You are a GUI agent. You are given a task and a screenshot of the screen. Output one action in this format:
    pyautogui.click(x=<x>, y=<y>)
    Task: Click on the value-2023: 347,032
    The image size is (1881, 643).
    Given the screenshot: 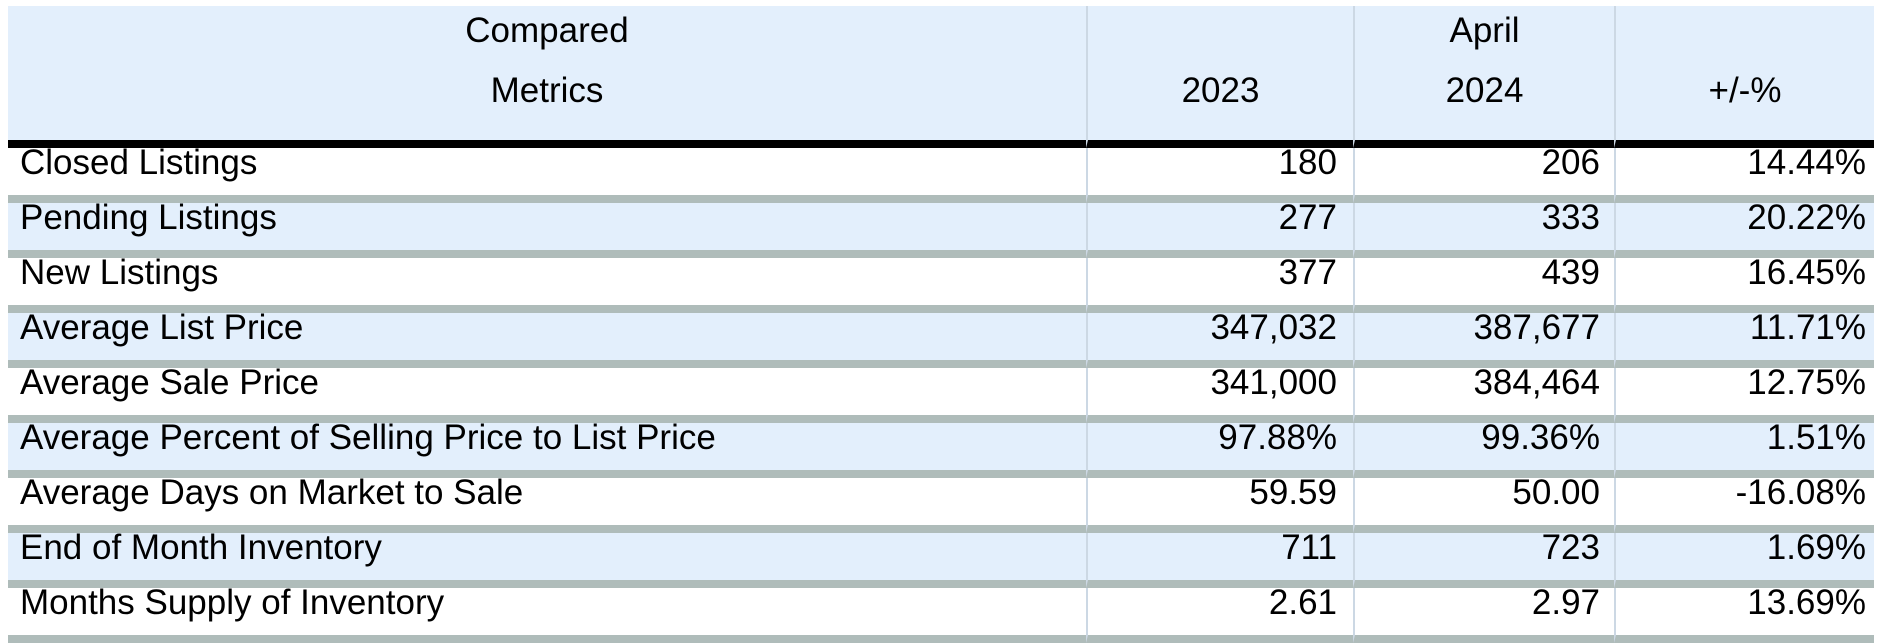 What is the action you would take?
    pyautogui.click(x=1219, y=340)
    